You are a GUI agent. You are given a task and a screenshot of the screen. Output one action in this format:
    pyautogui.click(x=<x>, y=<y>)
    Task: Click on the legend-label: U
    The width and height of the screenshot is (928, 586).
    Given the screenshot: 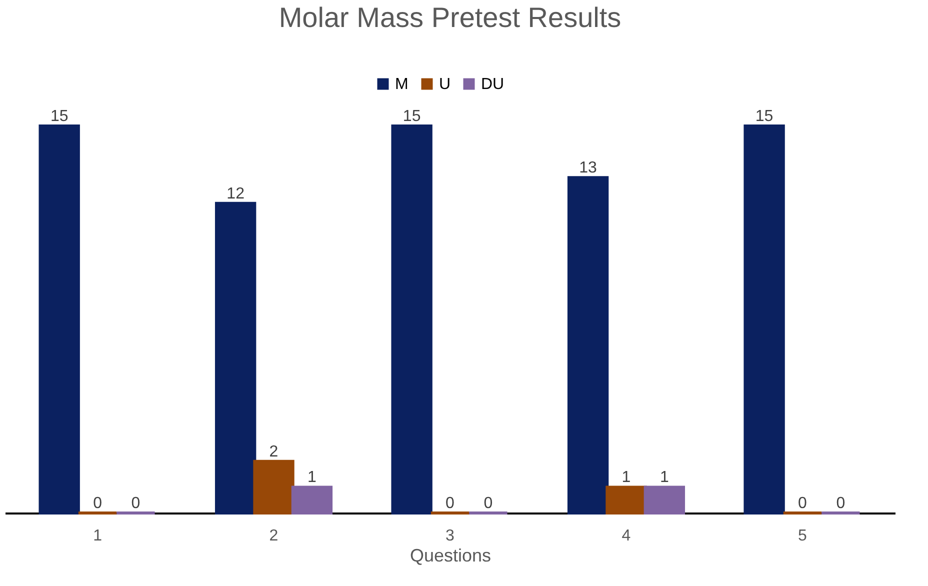 What is the action you would take?
    pyautogui.click(x=445, y=84)
    